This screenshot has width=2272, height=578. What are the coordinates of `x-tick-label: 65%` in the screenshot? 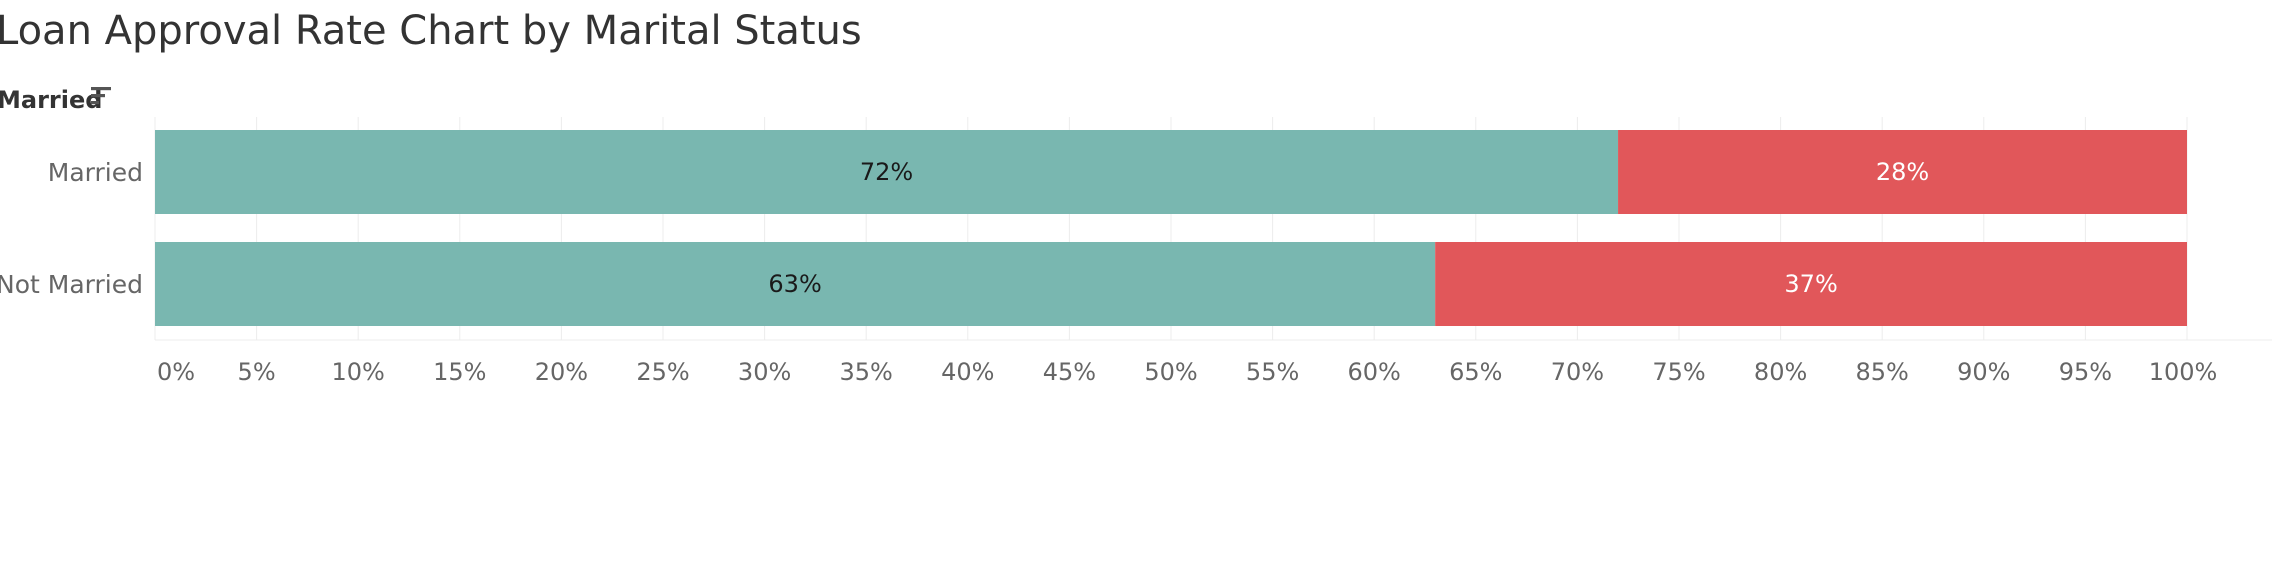 It's located at (1475, 372).